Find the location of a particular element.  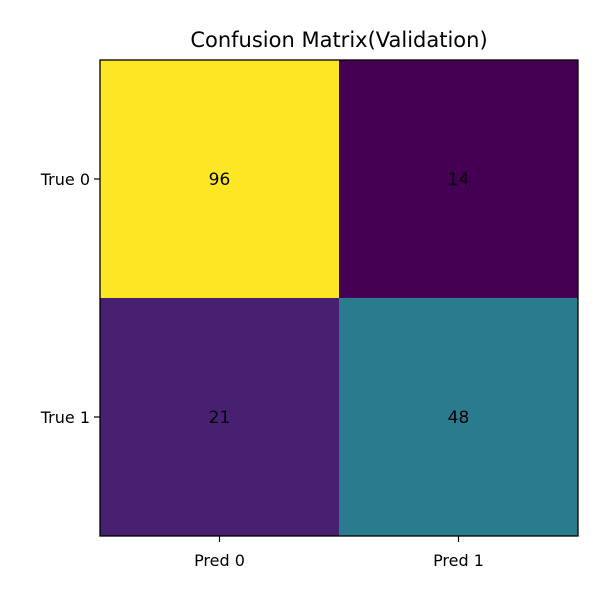

x-axis: Pred 0 Pred 1 is located at coordinates (339, 553).